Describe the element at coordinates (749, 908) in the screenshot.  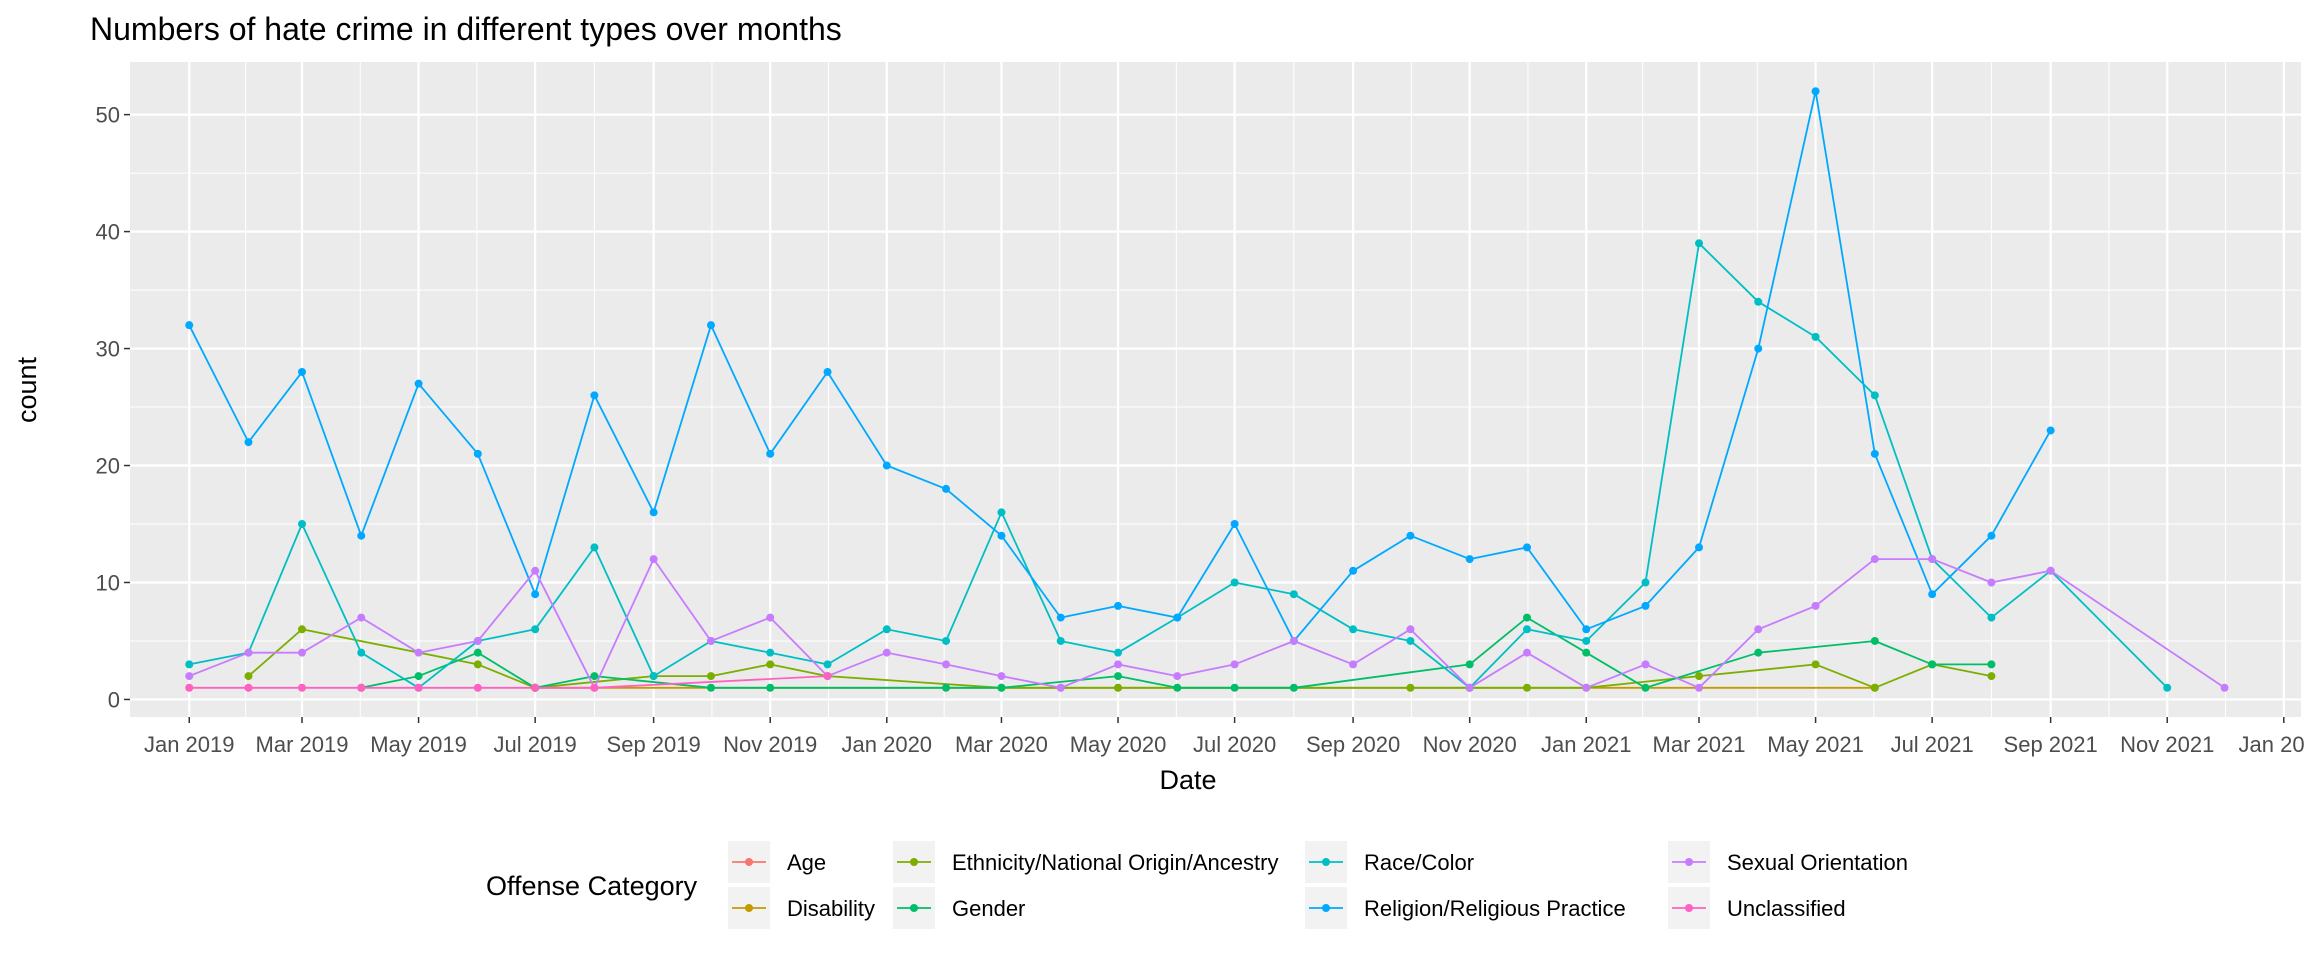
I see `legend-key-point-disability` at that location.